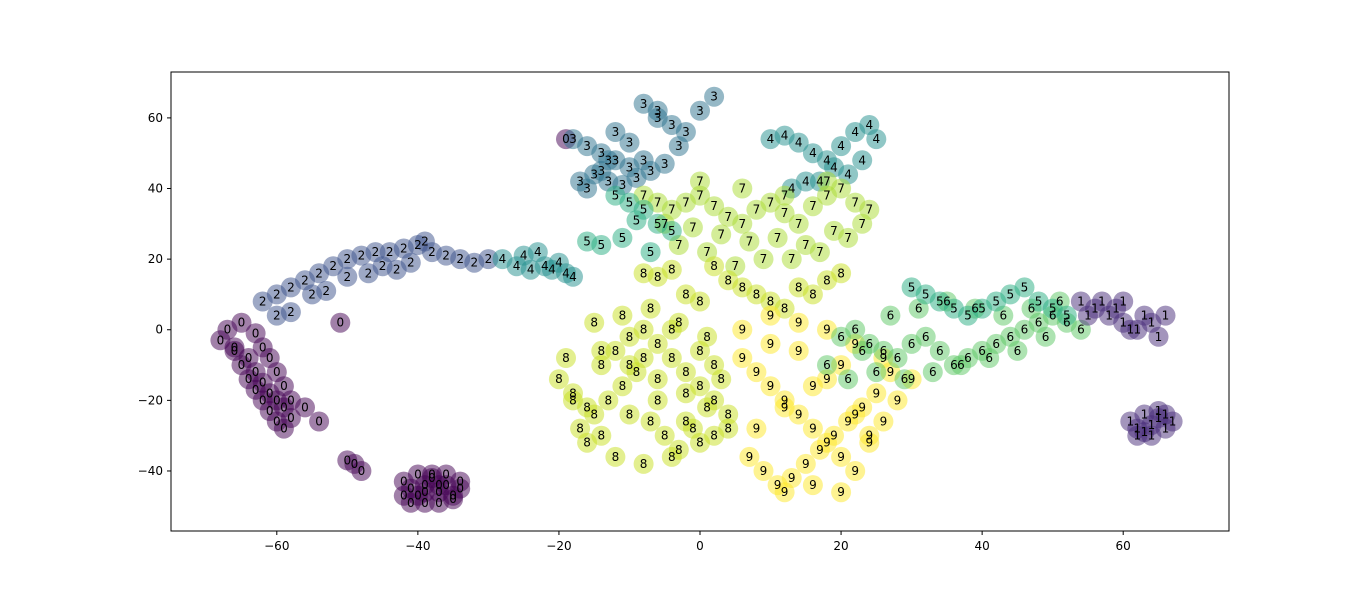 The height and width of the screenshot is (597, 1366). Describe the element at coordinates (594, 174) in the screenshot. I see `point-label: 3` at that location.